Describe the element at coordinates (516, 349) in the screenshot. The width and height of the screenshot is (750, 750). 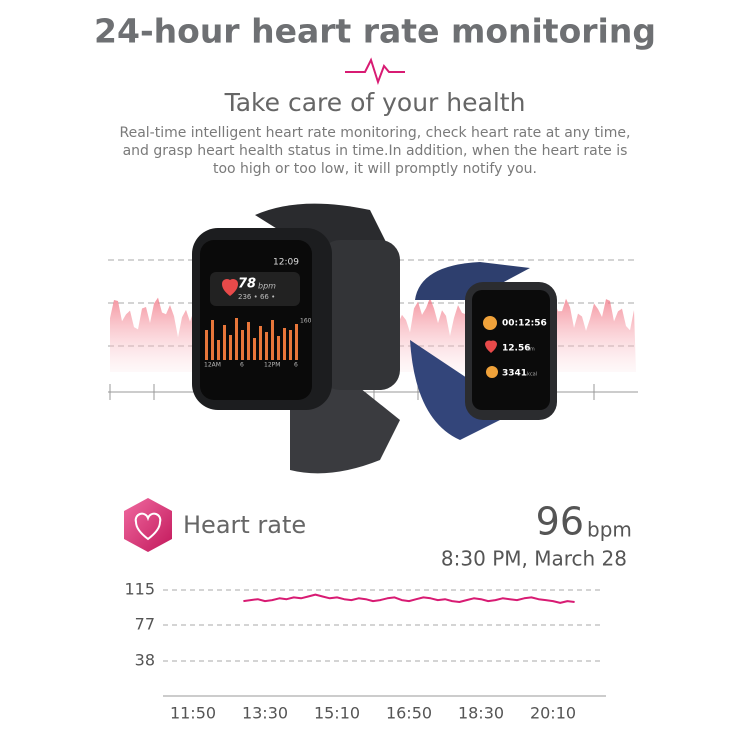
I see `watch-distance: 12.56` at that location.